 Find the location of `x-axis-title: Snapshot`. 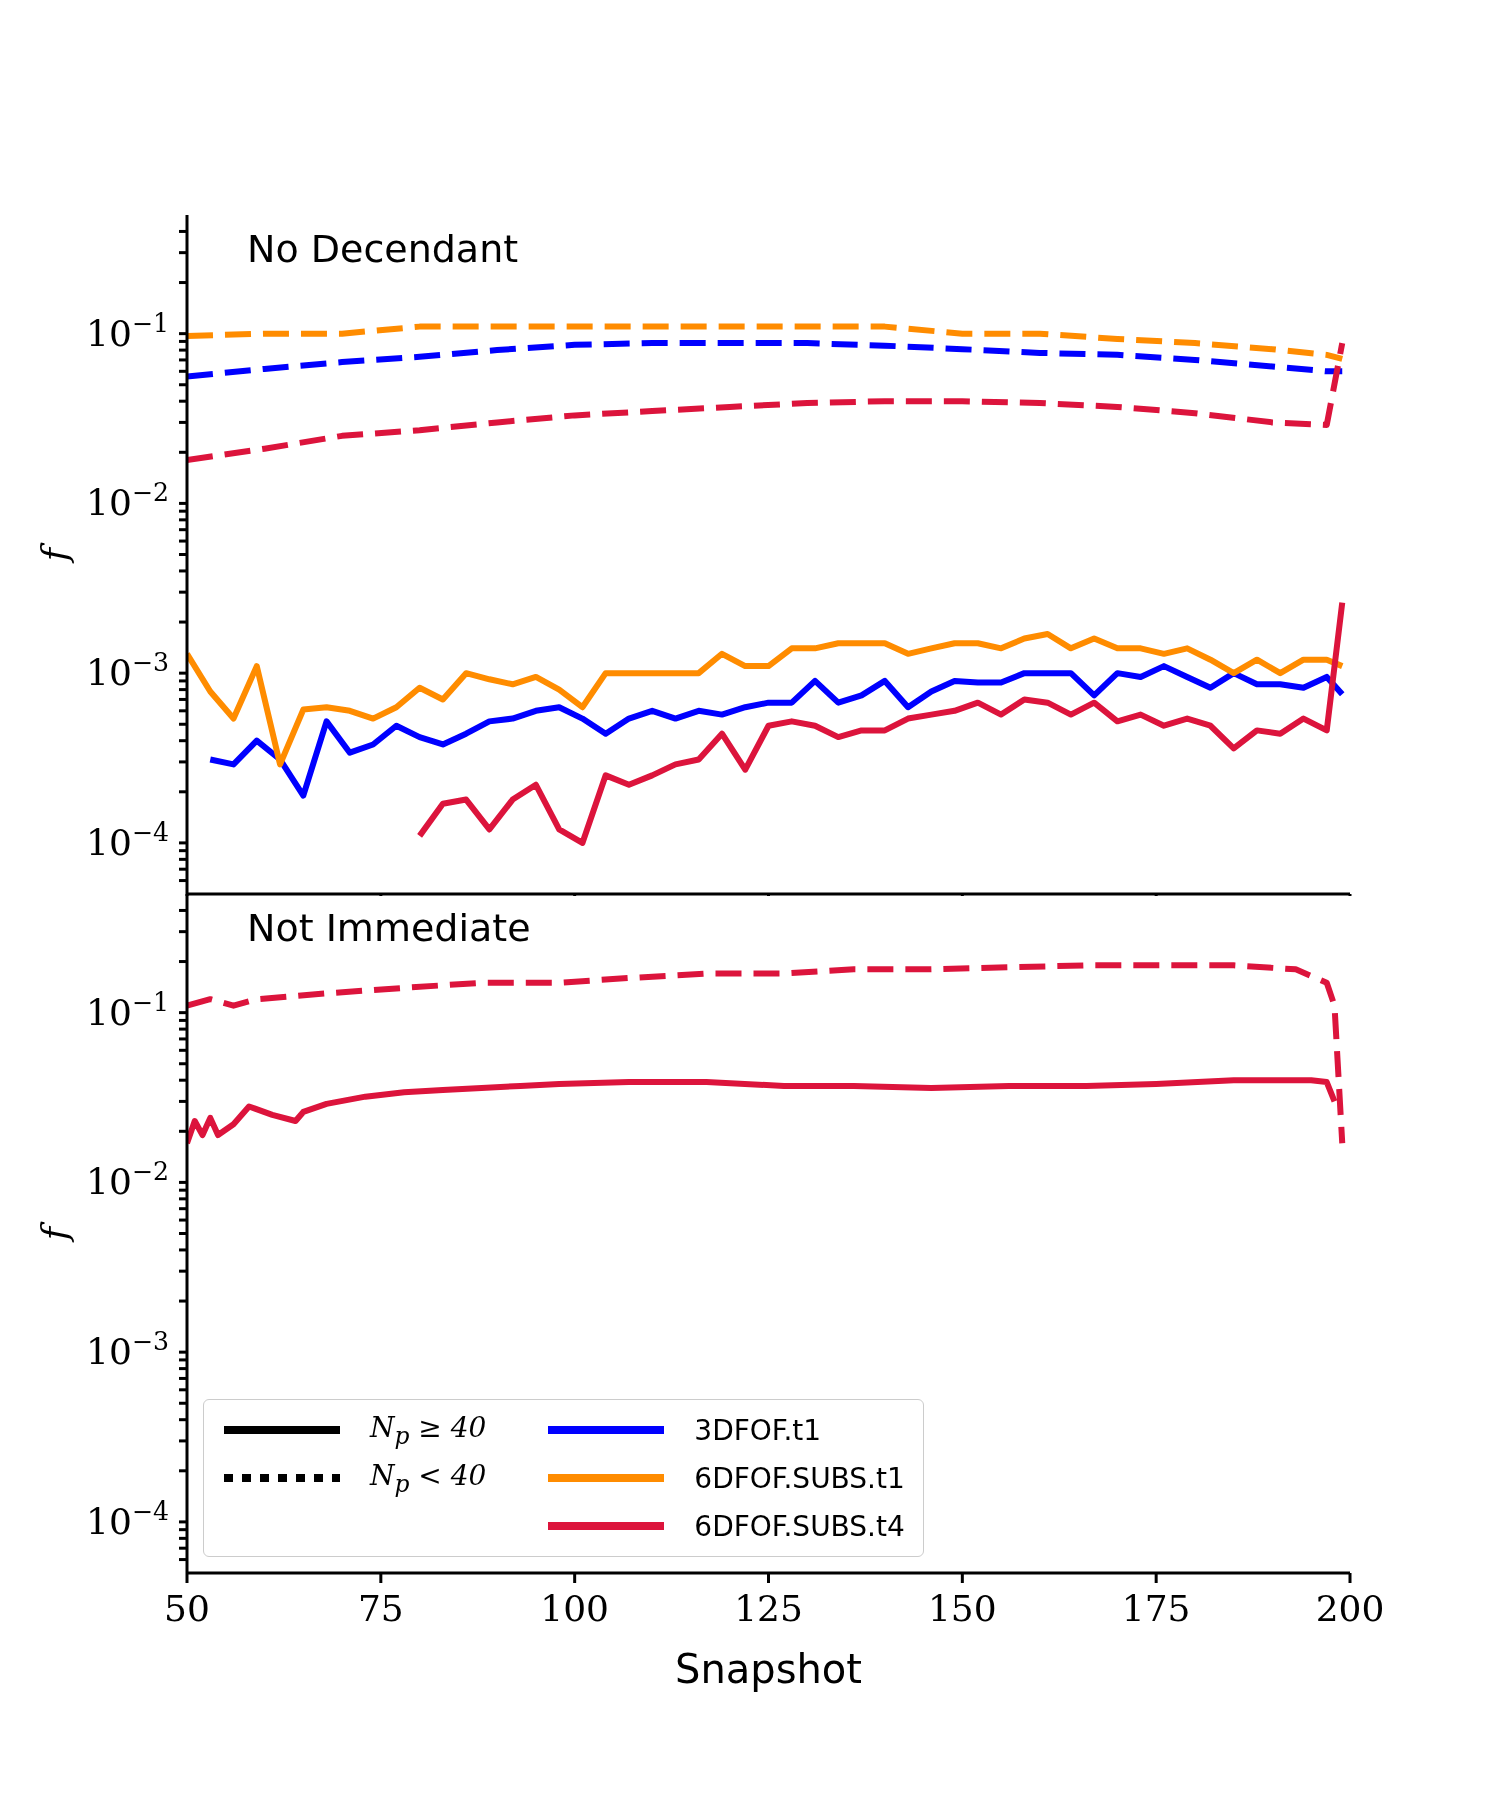

x-axis-title: Snapshot is located at coordinates (768, 1669).